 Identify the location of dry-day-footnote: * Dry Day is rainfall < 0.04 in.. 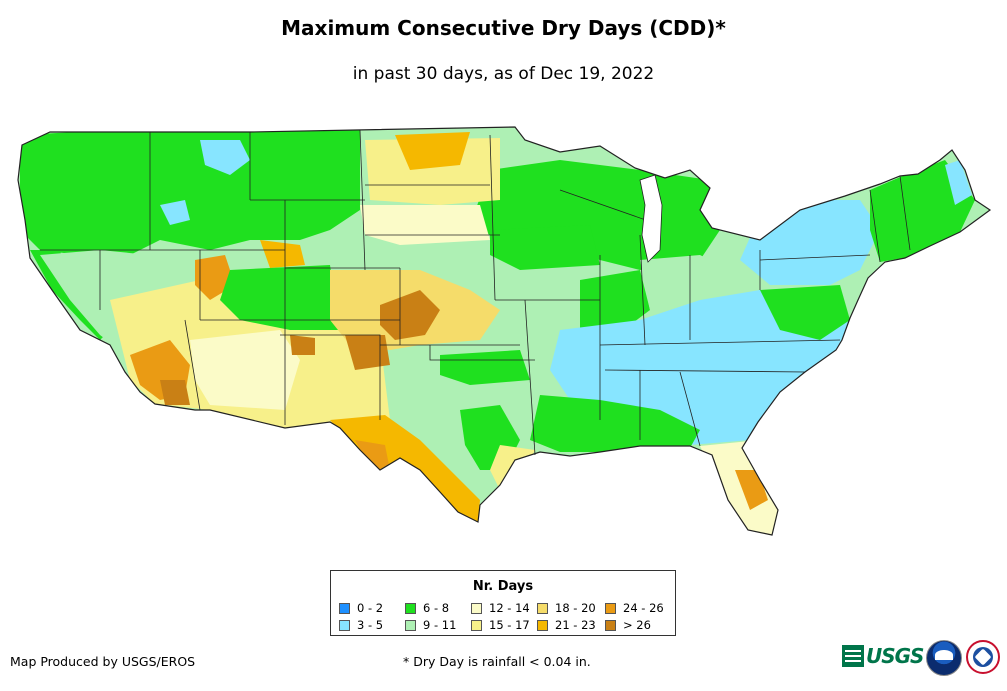
(497, 661).